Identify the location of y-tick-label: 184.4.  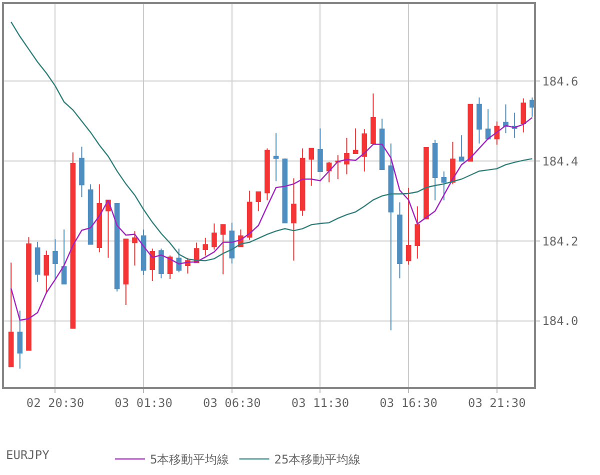
(560, 161).